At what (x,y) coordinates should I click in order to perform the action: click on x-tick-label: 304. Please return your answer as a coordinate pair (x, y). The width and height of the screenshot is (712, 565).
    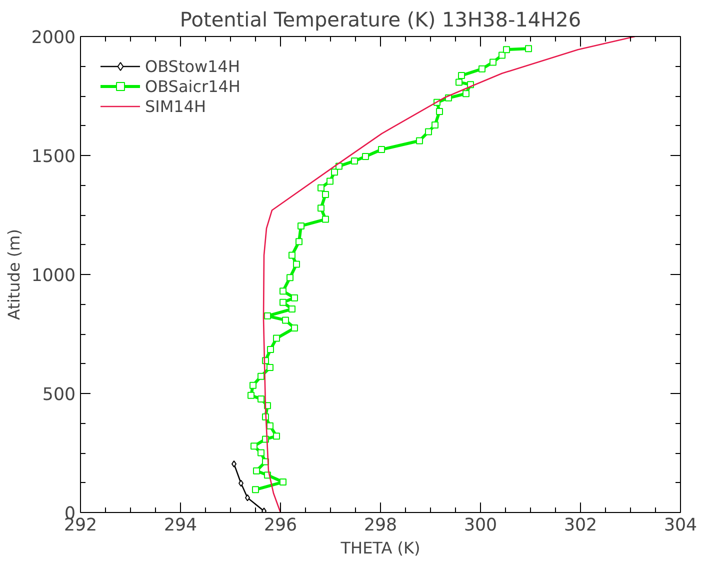
    Looking at the image, I should click on (681, 526).